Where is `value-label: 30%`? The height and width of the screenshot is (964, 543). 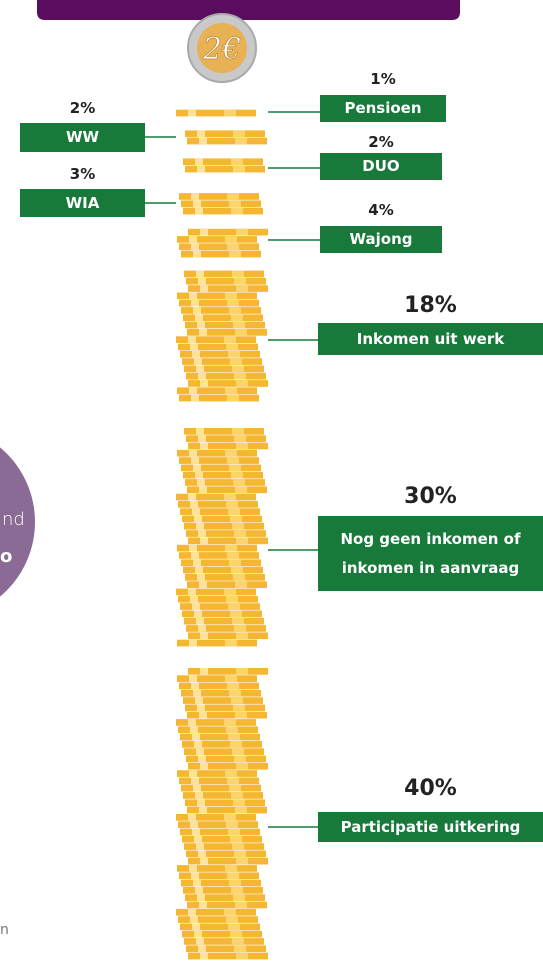
value-label: 30% is located at coordinates (430, 496).